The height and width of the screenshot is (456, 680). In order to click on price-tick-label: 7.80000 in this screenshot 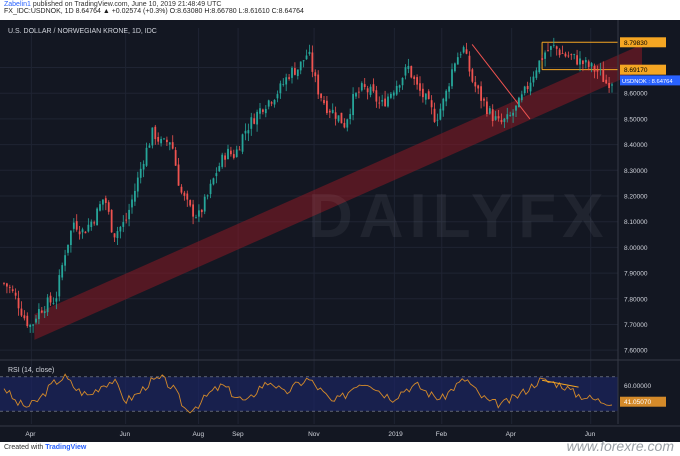, I will do `click(636, 299)`.